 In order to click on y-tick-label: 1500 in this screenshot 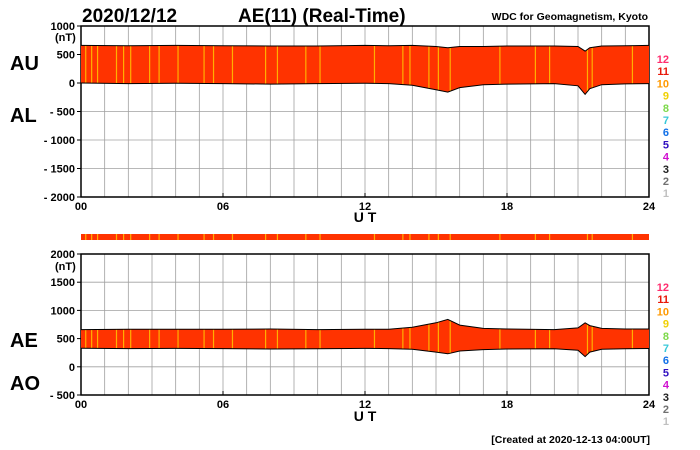, I will do `click(63, 283)`.